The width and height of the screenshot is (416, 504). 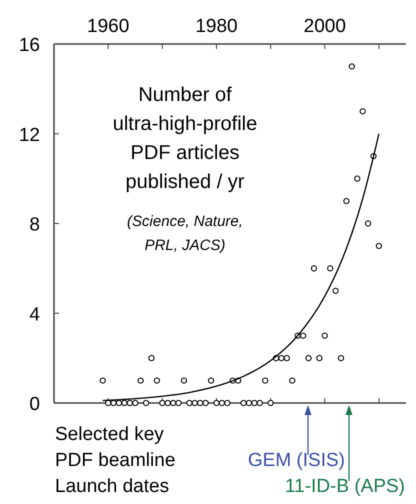 What do you see at coordinates (29, 135) in the screenshot?
I see `y-tick-label: 12` at bounding box center [29, 135].